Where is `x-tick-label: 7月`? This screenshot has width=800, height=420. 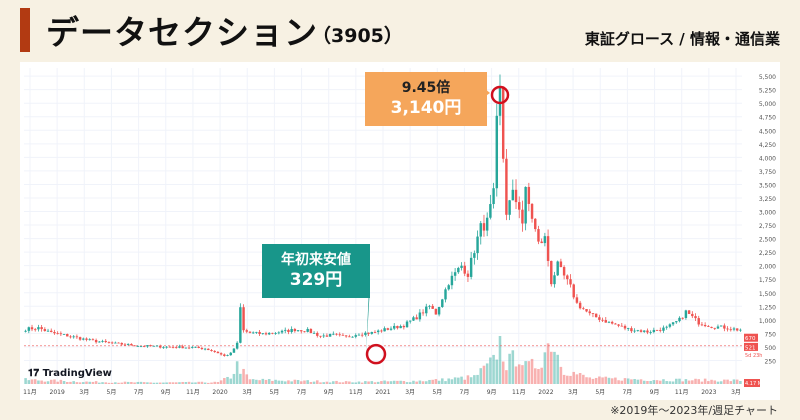 x-tick-label: 7月 is located at coordinates (627, 392).